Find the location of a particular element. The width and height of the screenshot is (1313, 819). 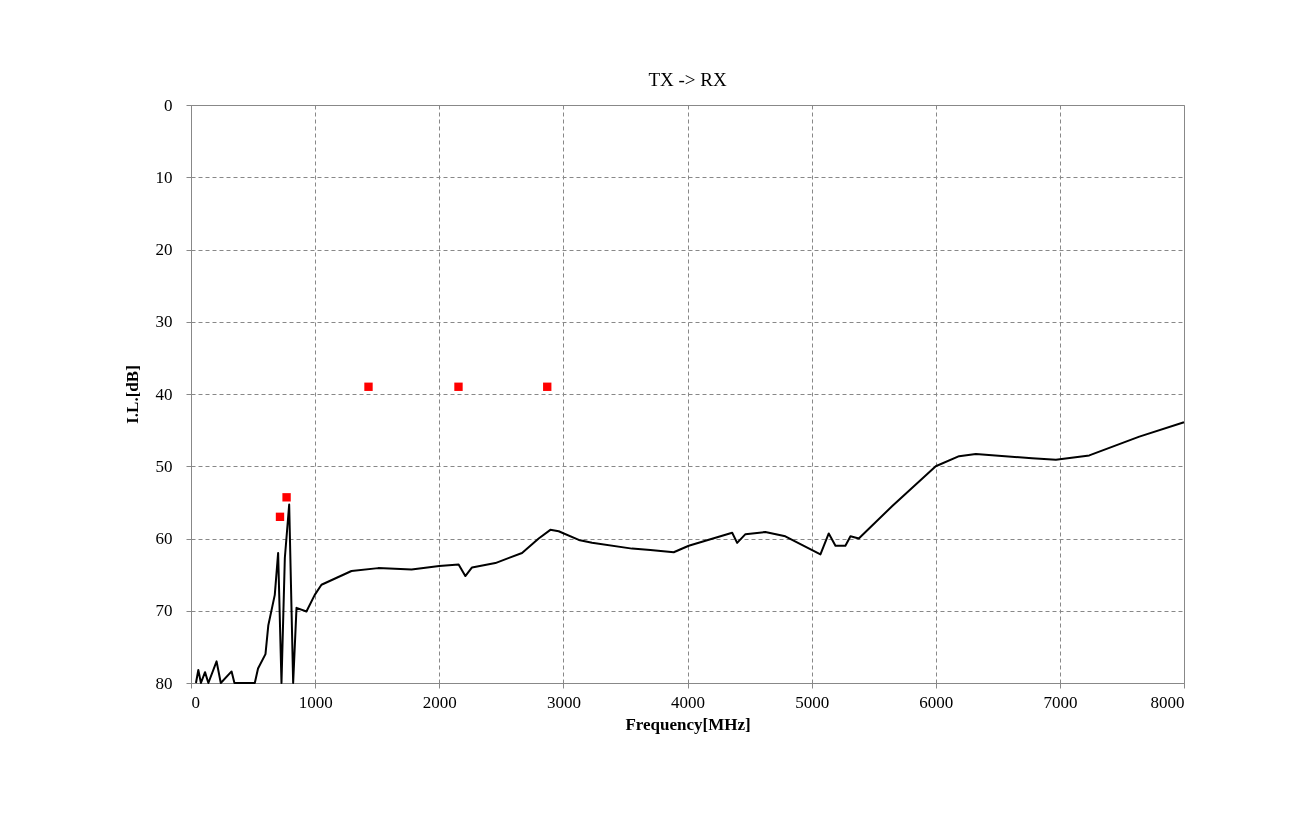

x-tick-label: 0 is located at coordinates (195, 702).